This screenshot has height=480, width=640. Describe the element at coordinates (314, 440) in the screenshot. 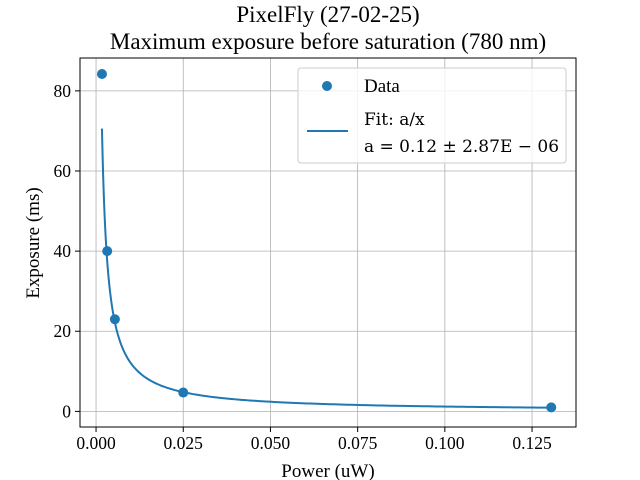

I see `x-axis-ticks: 0.000 0.025 0.050 0.075 0.100 0.125` at that location.